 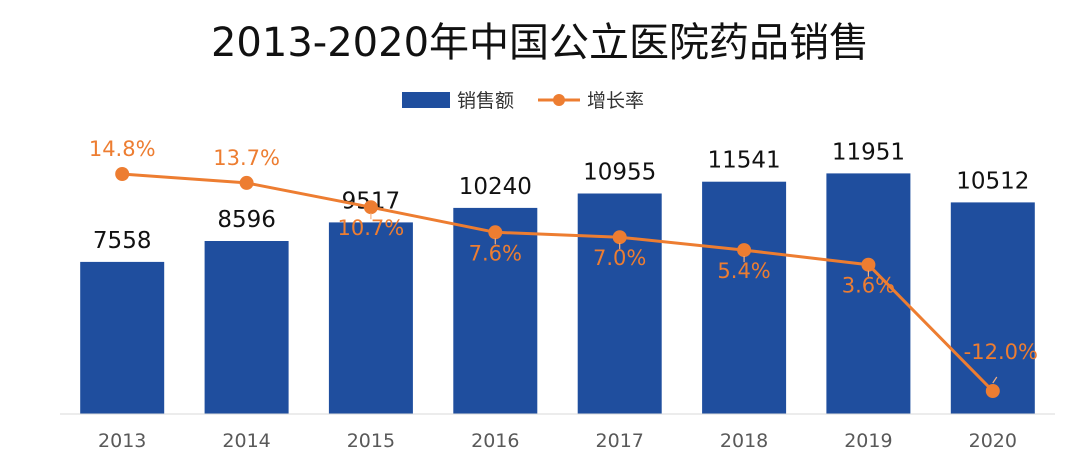 I want to click on legend-bar-swatch, so click(x=426, y=100).